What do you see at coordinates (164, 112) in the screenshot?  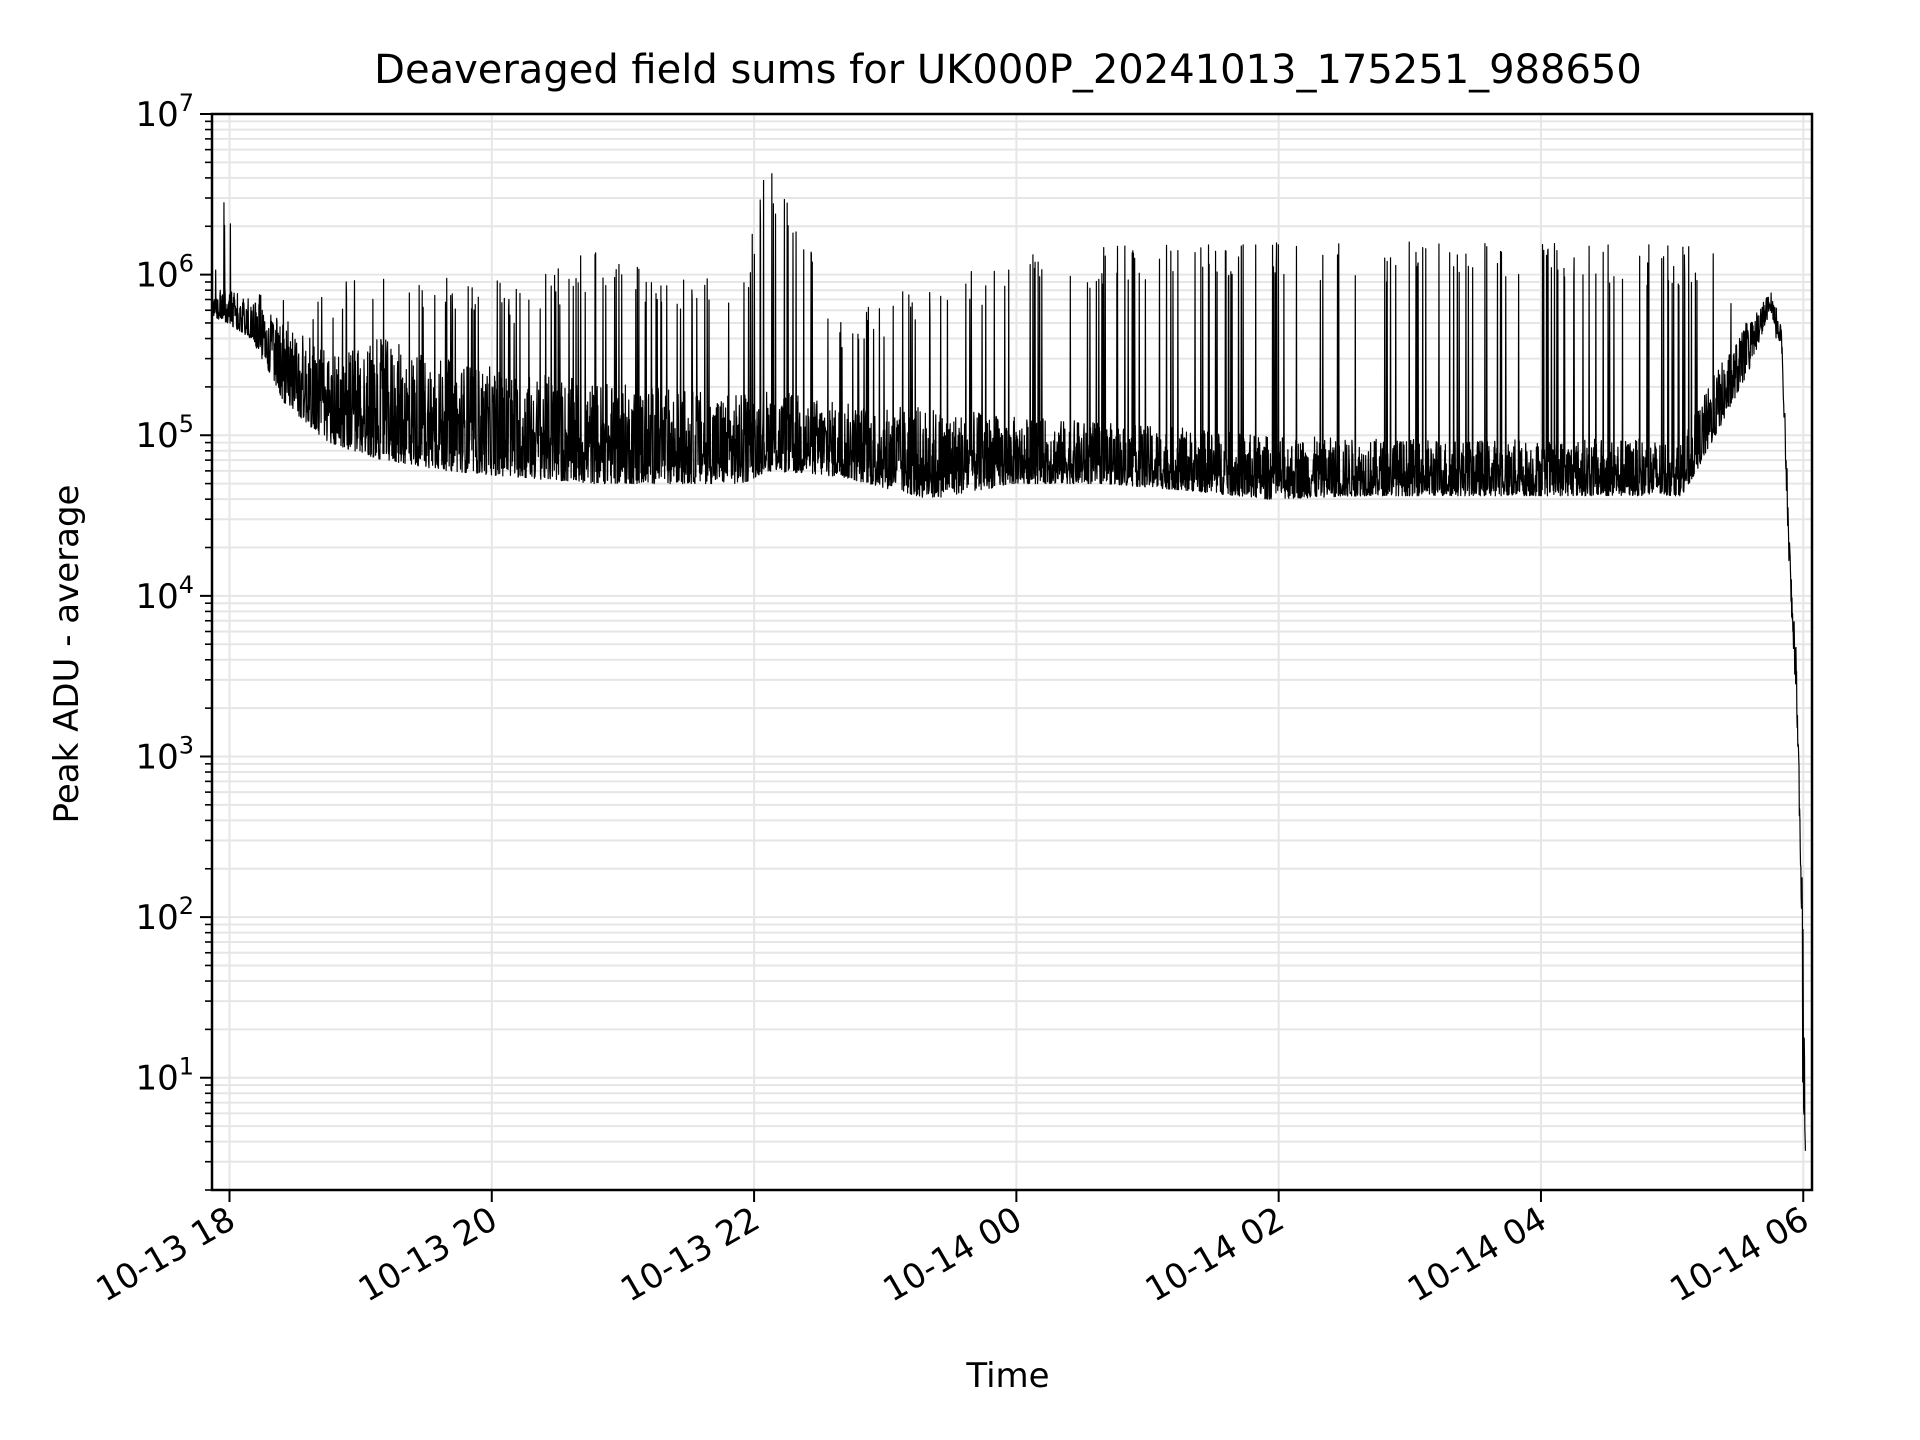 I see `y-tick-label: 10⁷` at bounding box center [164, 112].